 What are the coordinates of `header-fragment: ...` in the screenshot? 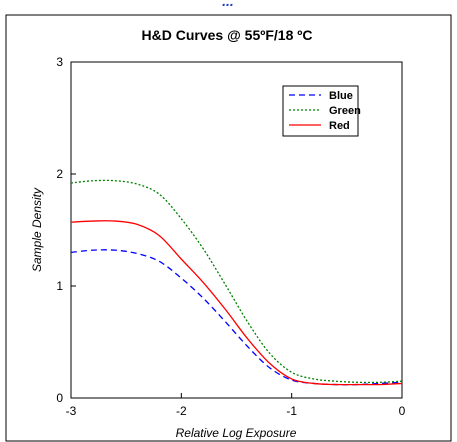 It's located at (228, 4).